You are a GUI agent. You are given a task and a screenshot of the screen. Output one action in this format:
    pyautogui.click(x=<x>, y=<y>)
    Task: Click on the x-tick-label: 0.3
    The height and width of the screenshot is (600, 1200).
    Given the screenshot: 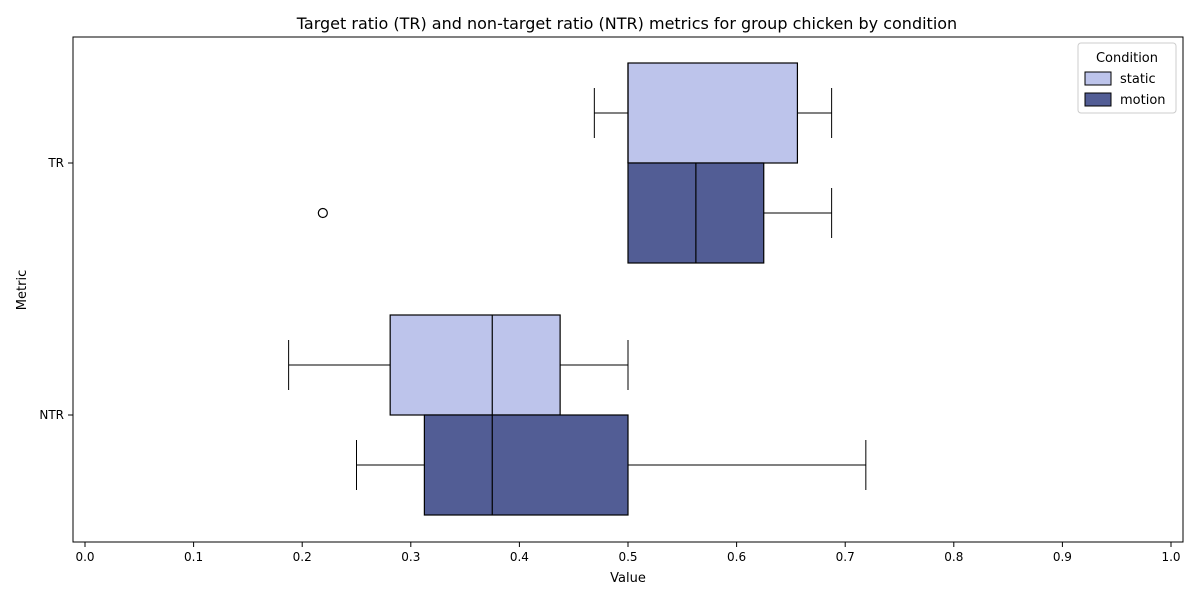 What is the action you would take?
    pyautogui.click(x=410, y=557)
    